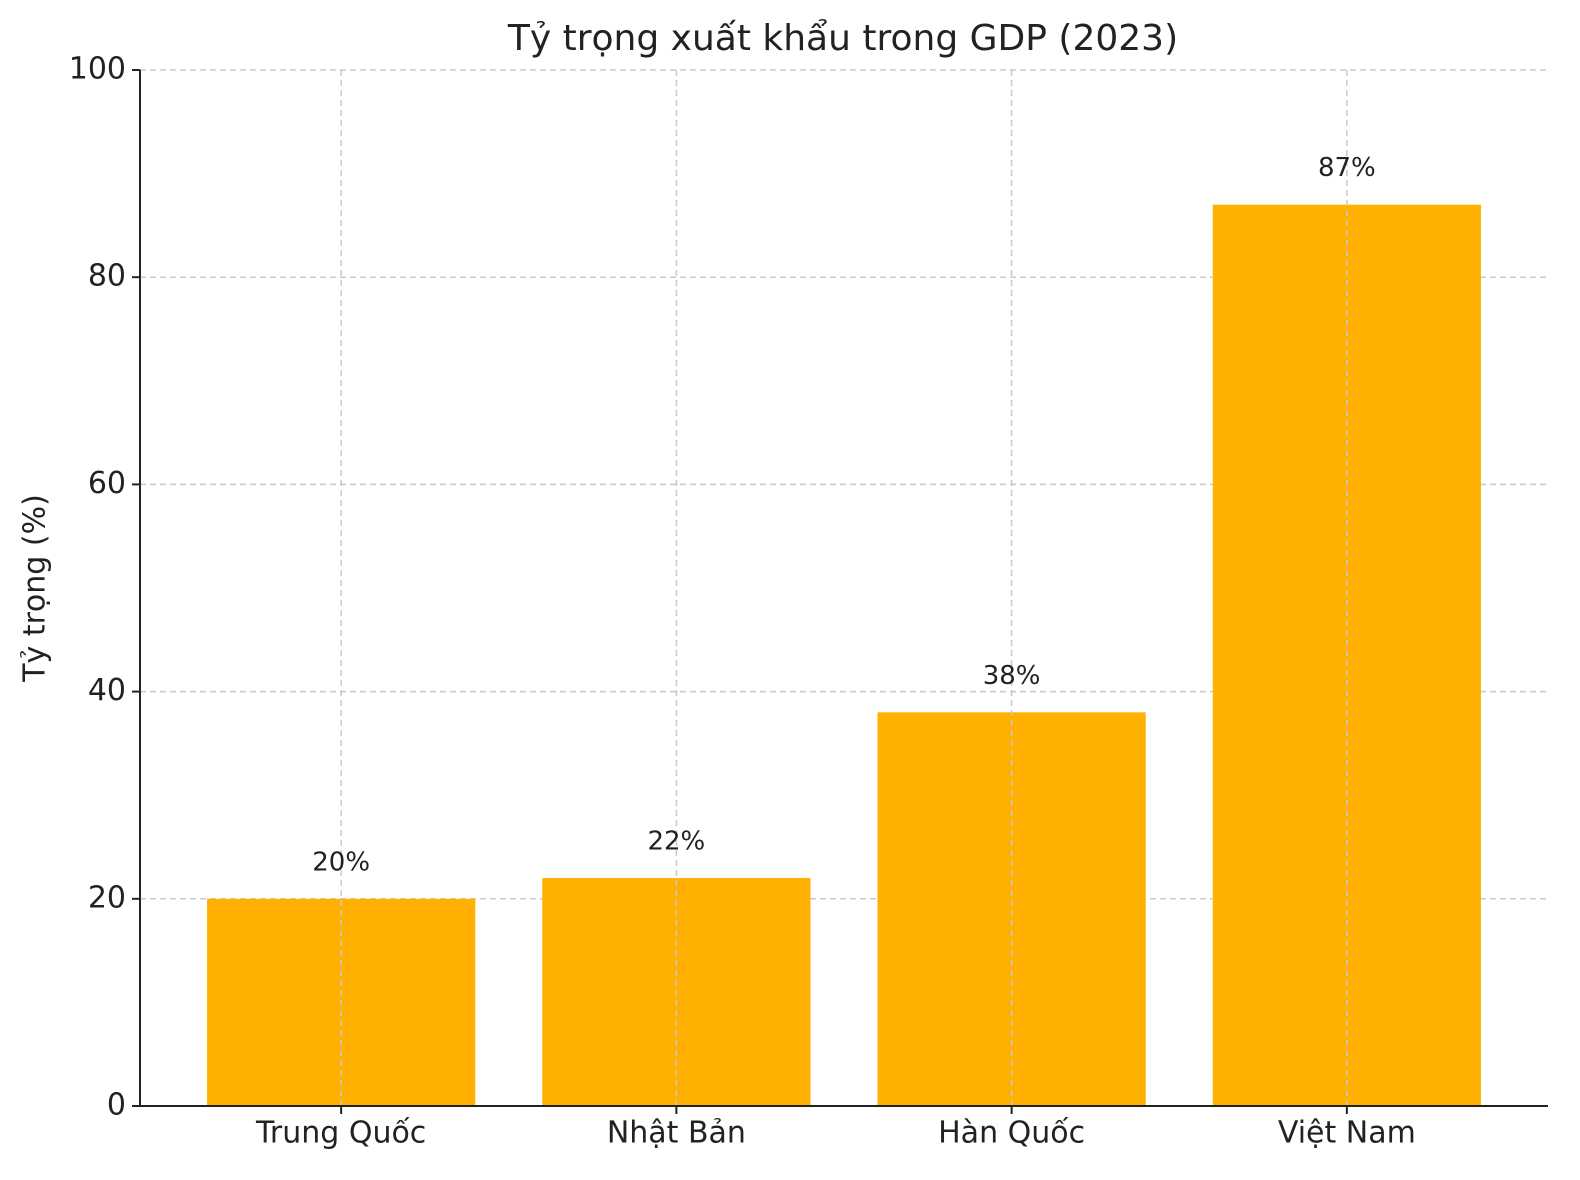  Describe the element at coordinates (676, 842) in the screenshot. I see `value-label: 22%` at that location.